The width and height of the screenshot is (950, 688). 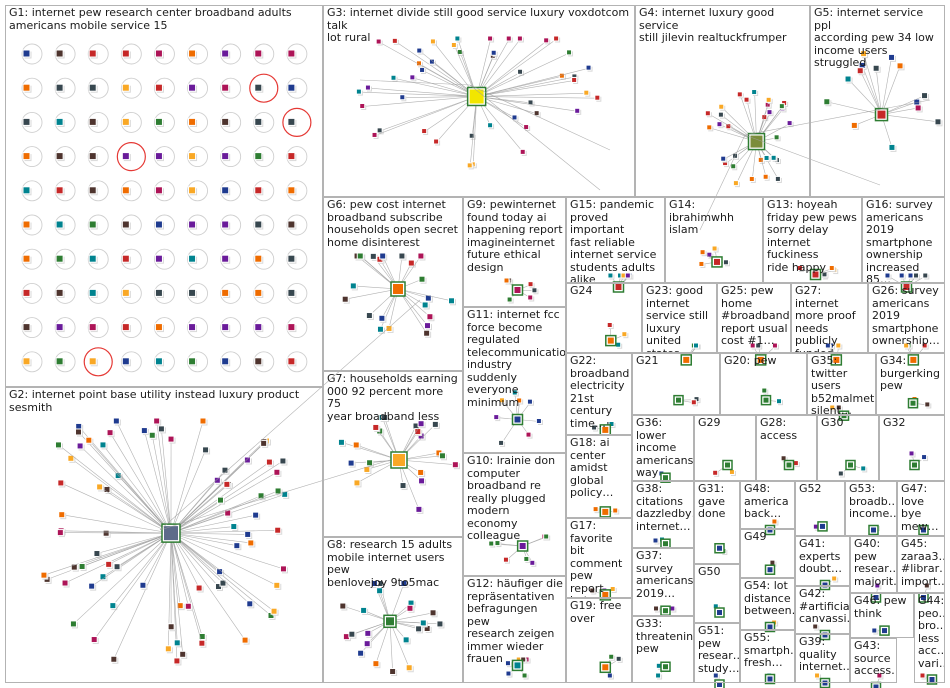 What do you see at coordinates (894, 422) in the screenshot?
I see `group-label: G32` at bounding box center [894, 422].